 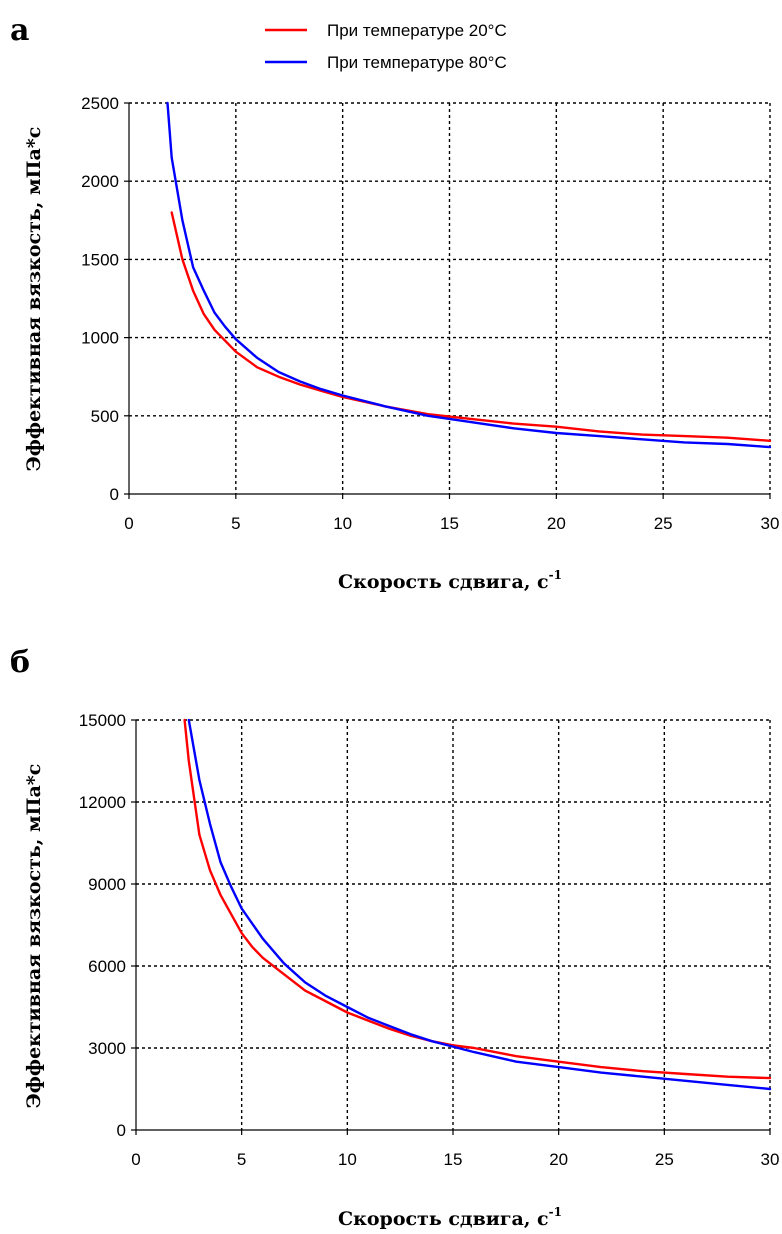 What do you see at coordinates (107, 884) in the screenshot?
I see `y-tick-label: 9000` at bounding box center [107, 884].